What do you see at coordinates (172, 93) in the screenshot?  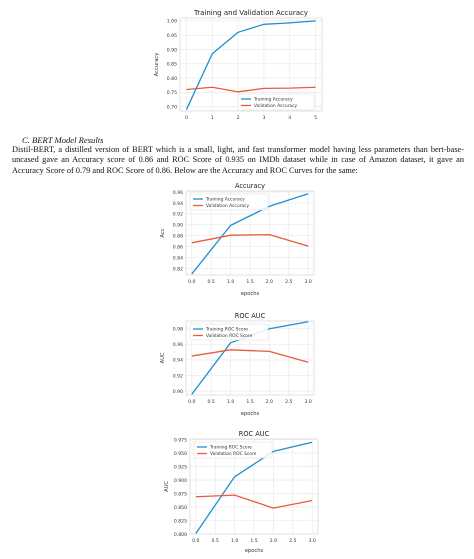 I see `y-tick-label: 0.75` at bounding box center [172, 93].